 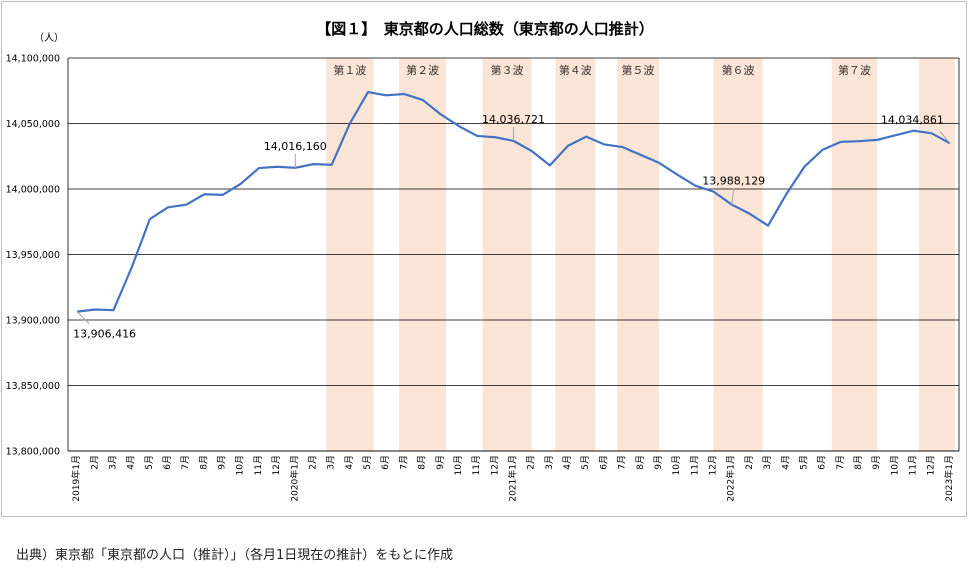 I want to click on x-tick-label: 2020年1月, so click(x=294, y=478).